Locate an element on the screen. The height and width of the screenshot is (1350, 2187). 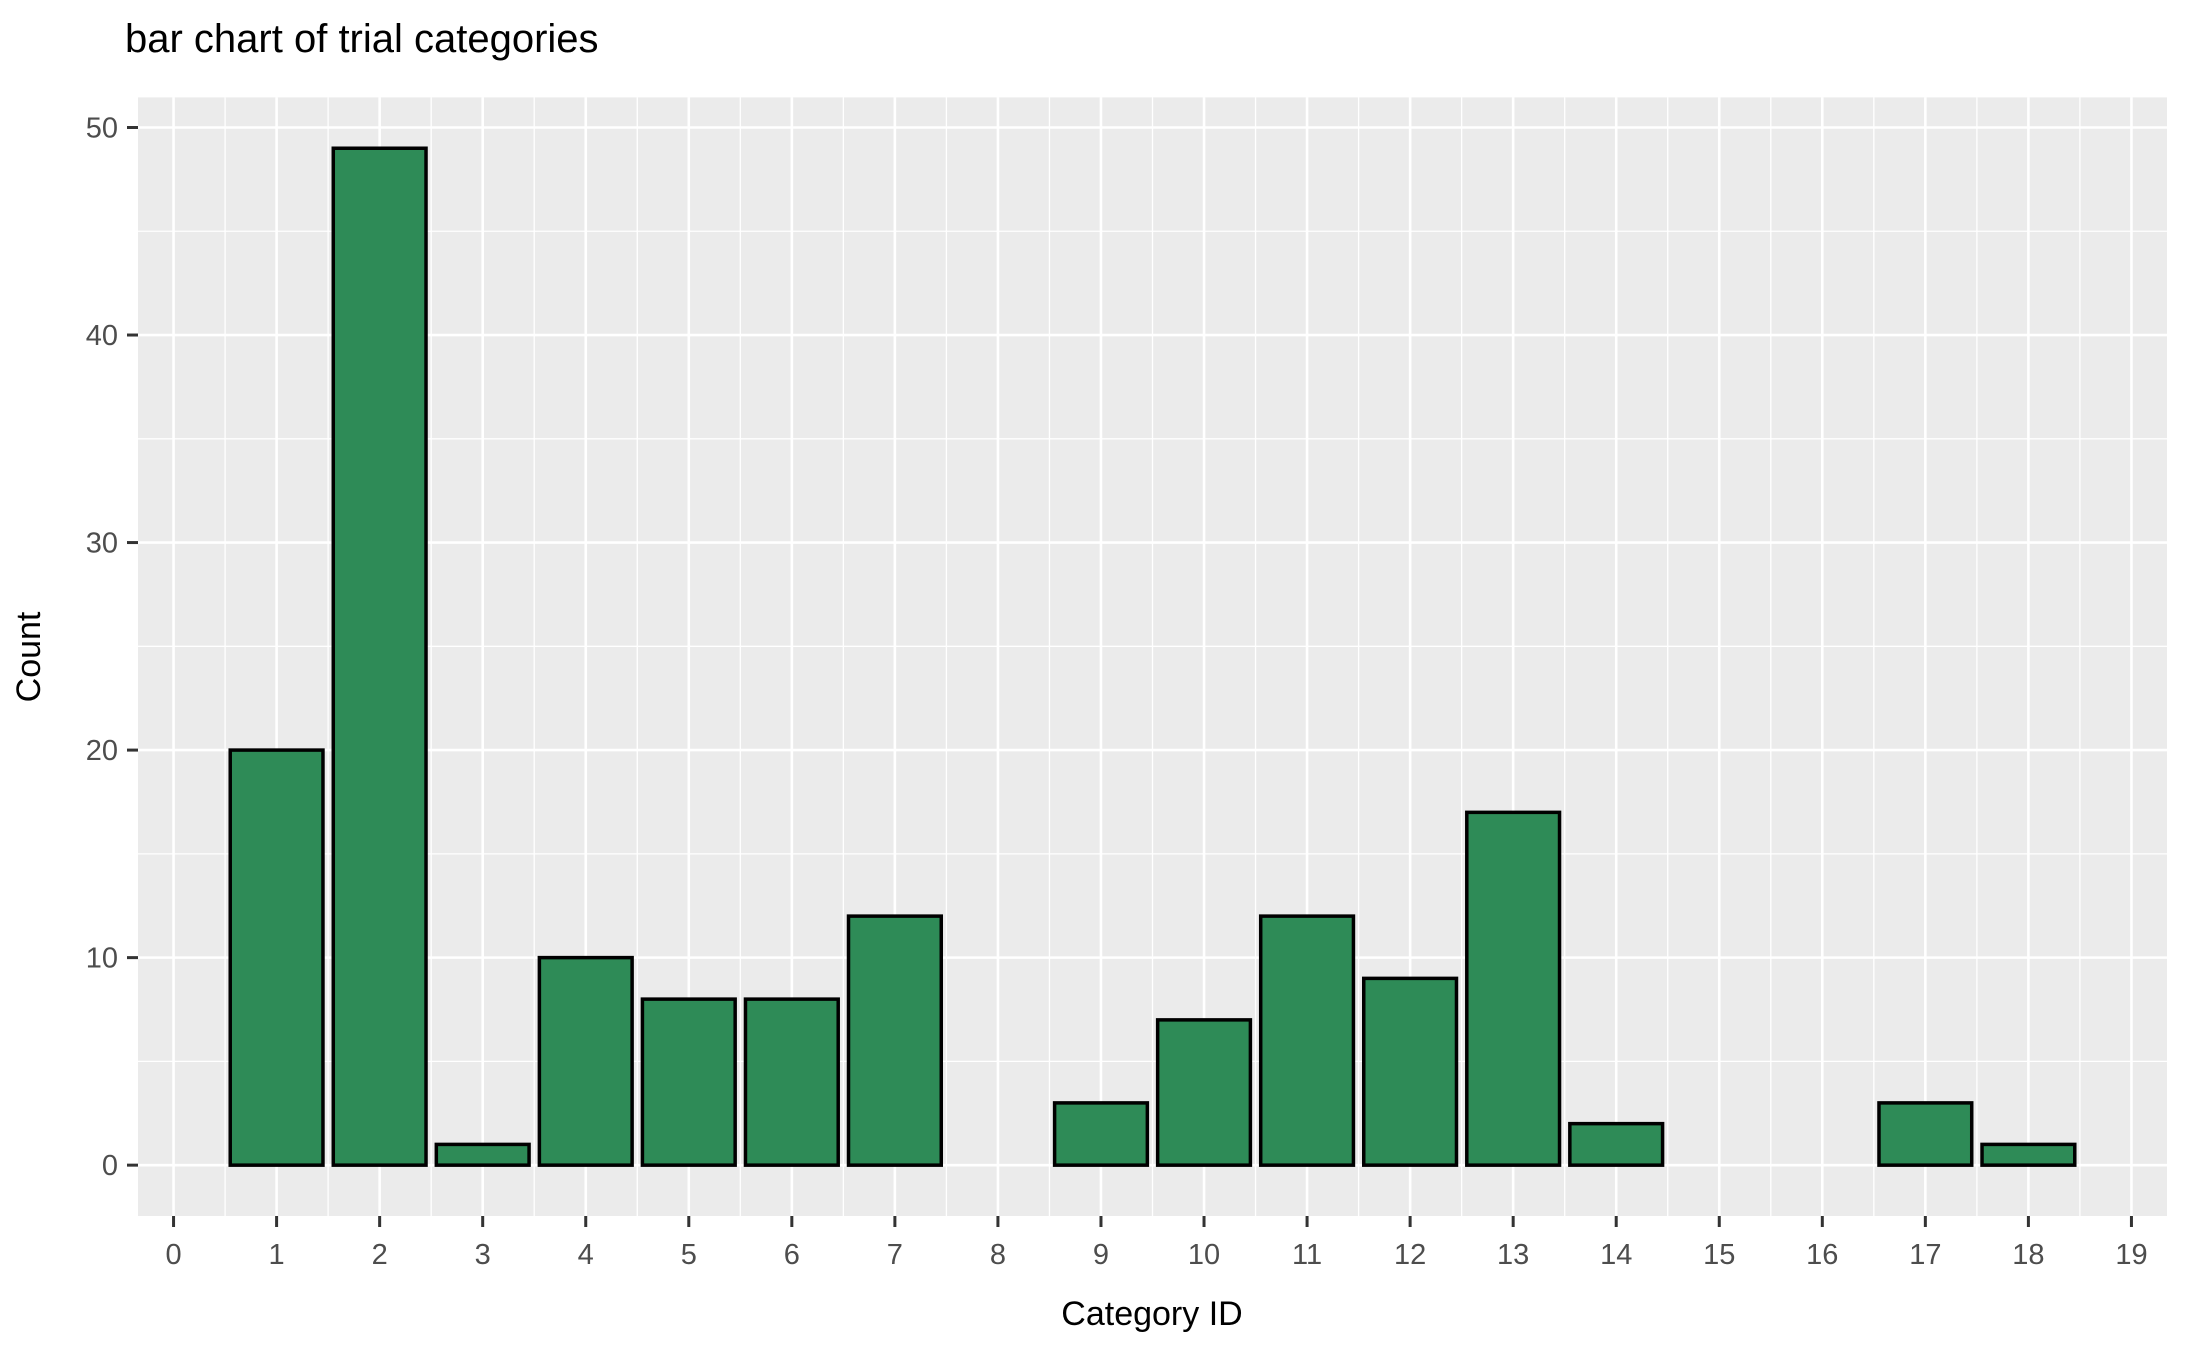
y-tick-label-0: 0 is located at coordinates (110, 1166).